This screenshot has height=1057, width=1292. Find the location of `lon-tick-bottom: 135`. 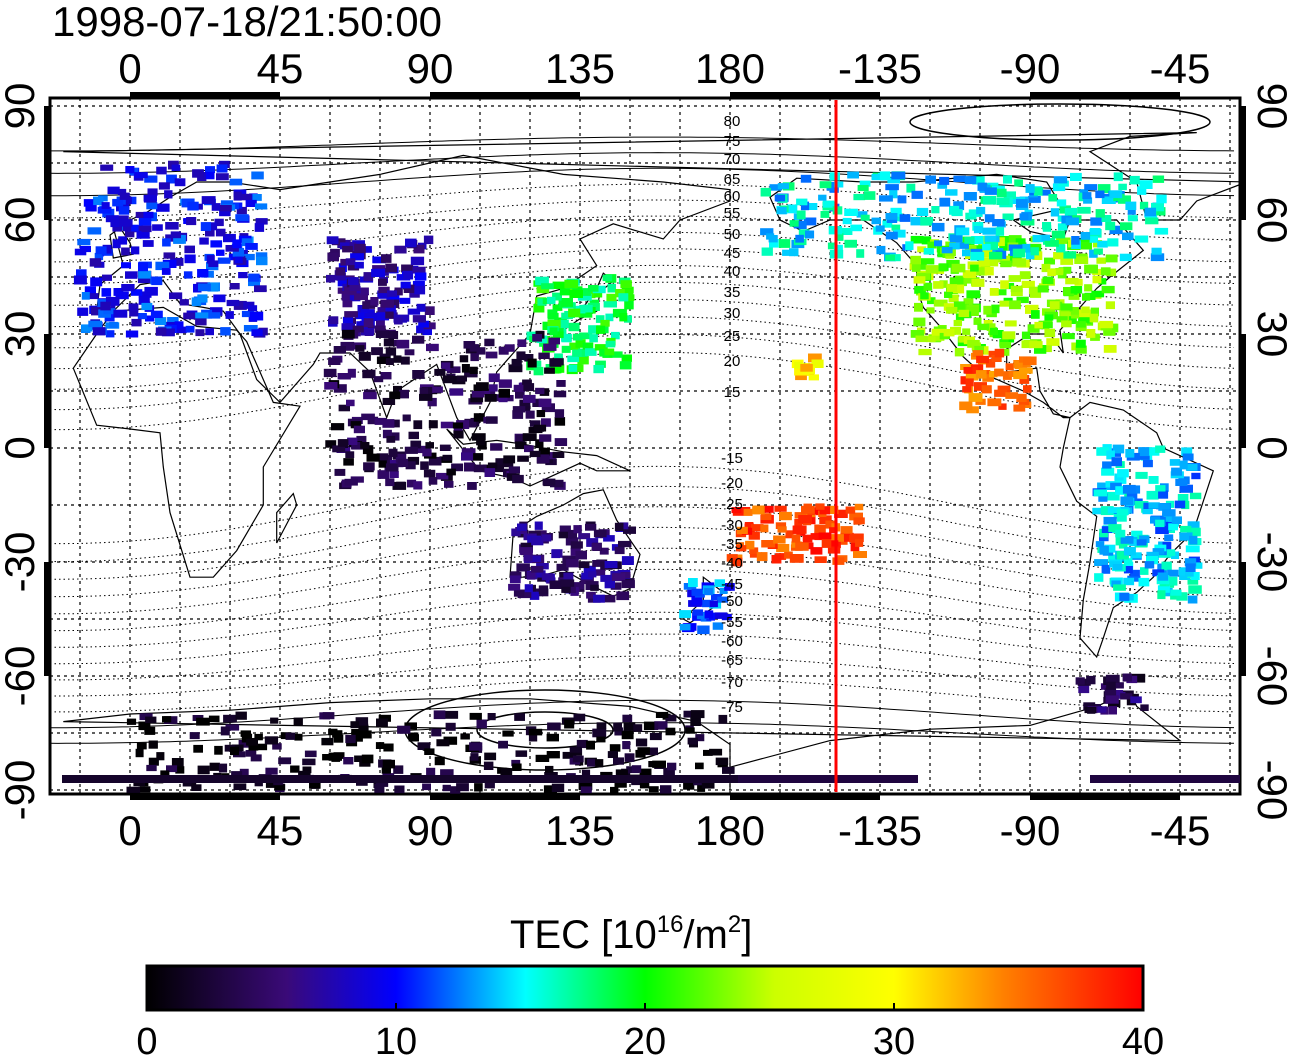

lon-tick-bottom: 135 is located at coordinates (580, 830).